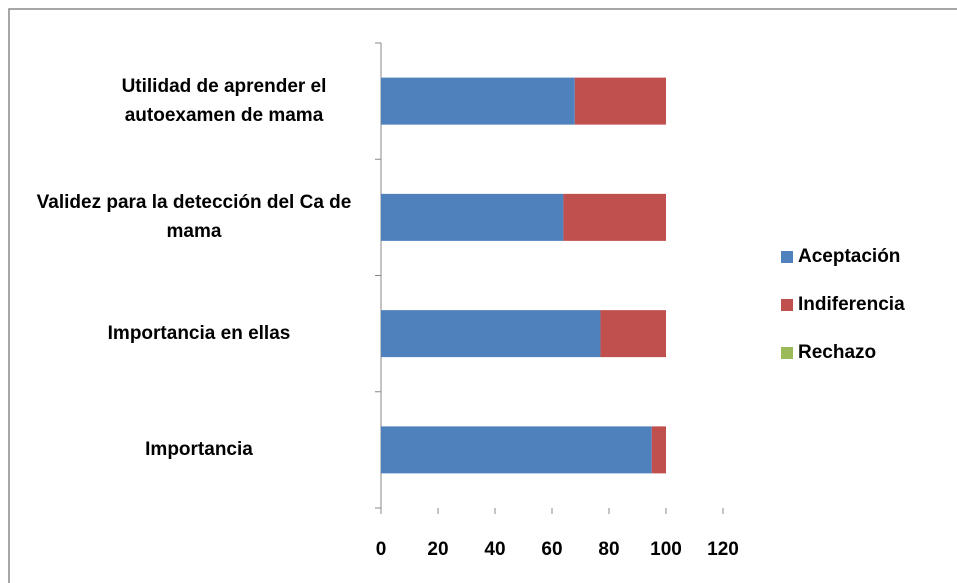 Image resolution: width=957 pixels, height=583 pixels. I want to click on x-tick-label: 80, so click(608, 549).